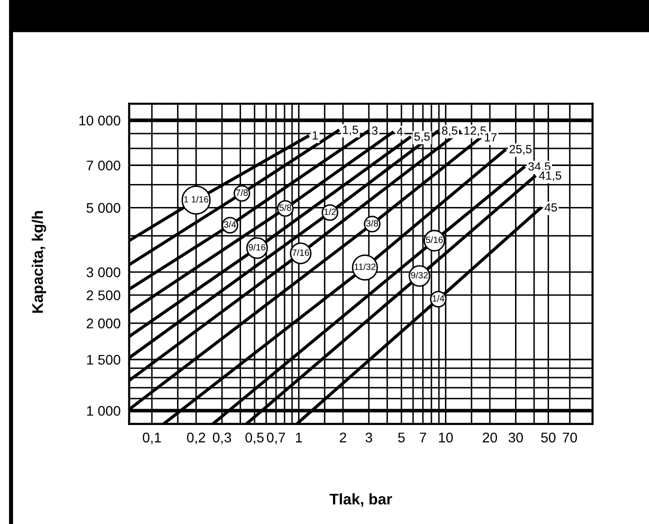 The image size is (649, 524). Describe the element at coordinates (343, 437) in the screenshot. I see `x-tick-label: 2` at that location.